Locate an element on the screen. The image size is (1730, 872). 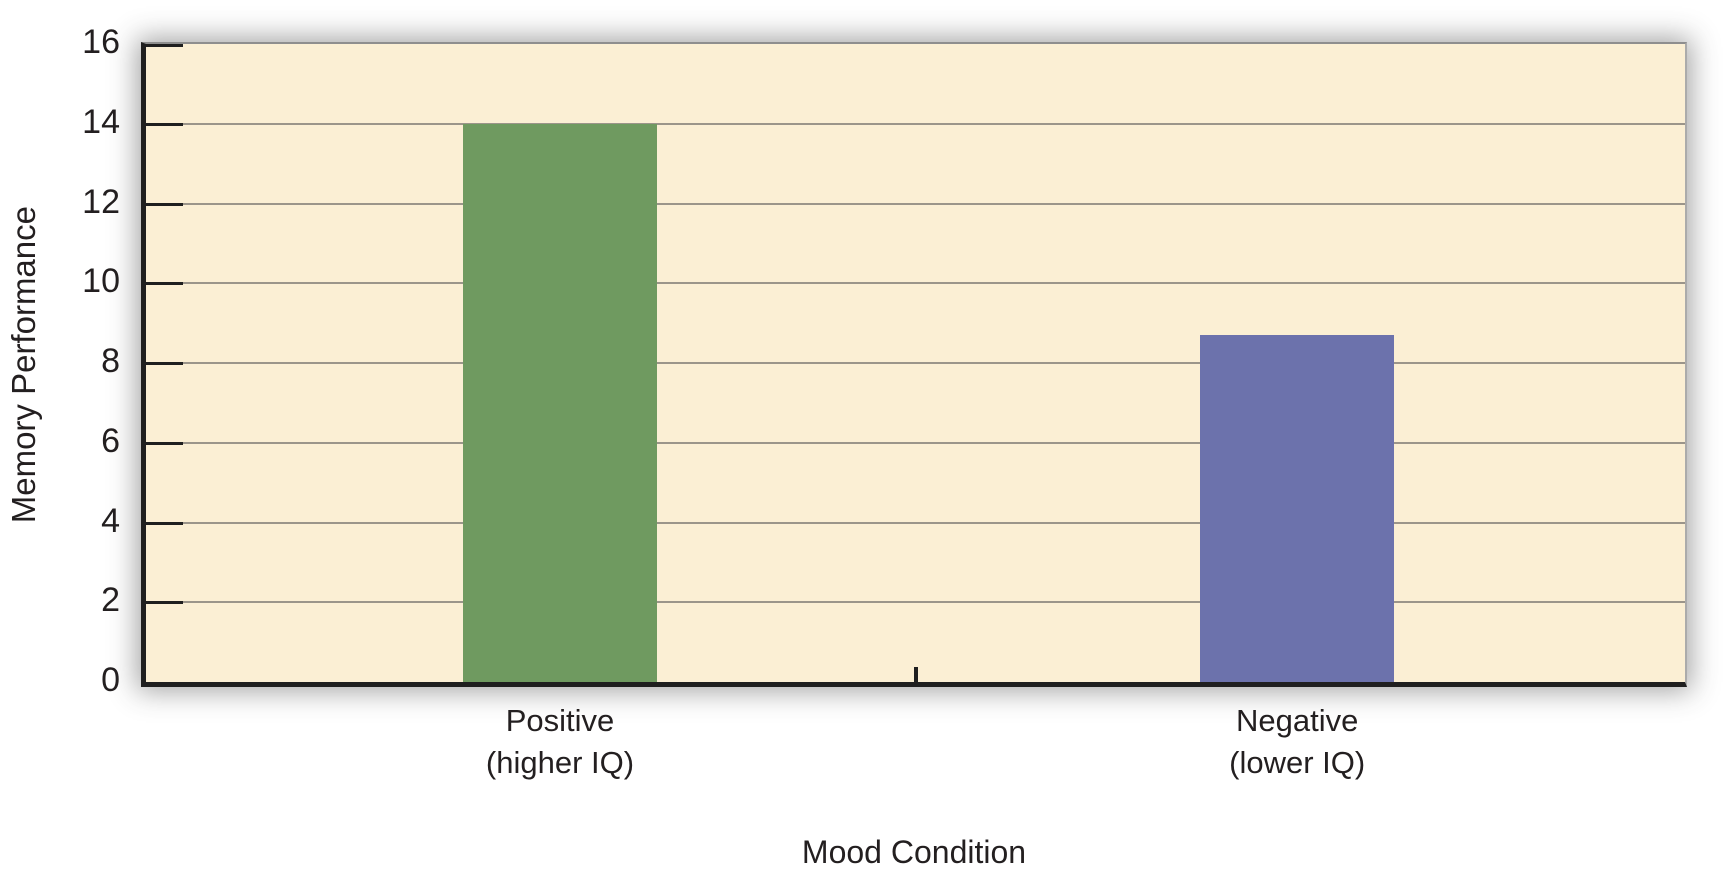
x-category-label: Negative (lower IQ) is located at coordinates (1297, 742).